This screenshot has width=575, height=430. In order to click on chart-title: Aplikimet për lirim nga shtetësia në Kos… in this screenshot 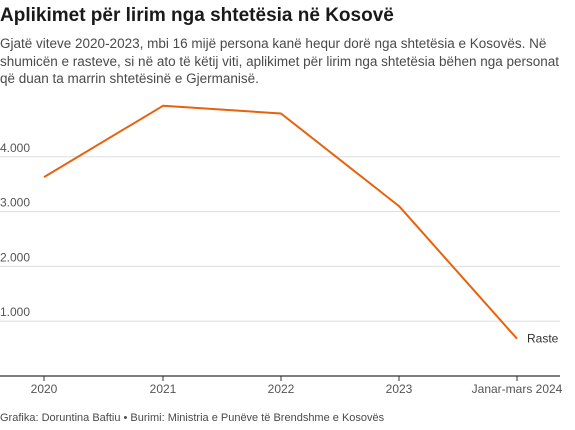, I will do `click(197, 15)`.